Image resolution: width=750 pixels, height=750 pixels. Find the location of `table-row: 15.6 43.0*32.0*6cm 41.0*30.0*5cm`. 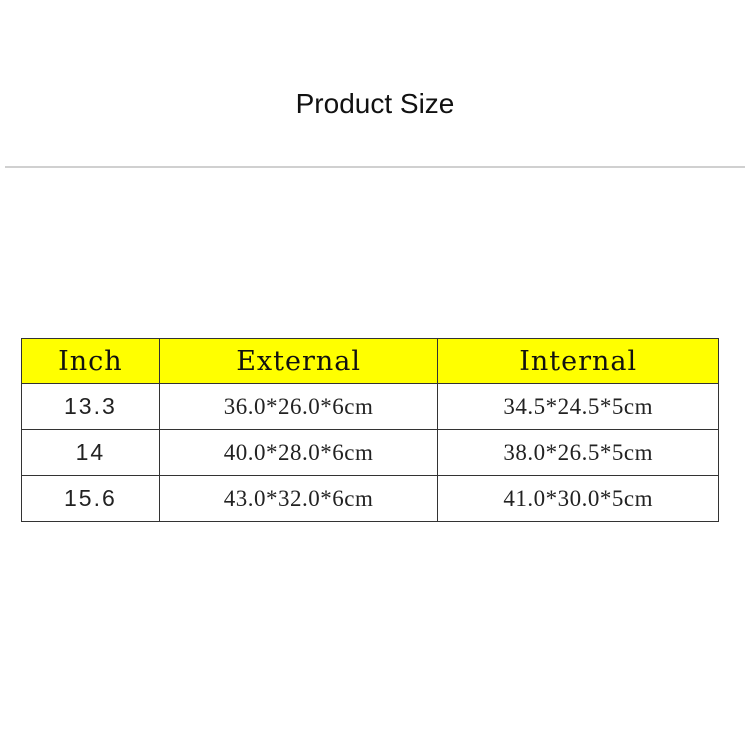

table-row: 15.6 43.0*32.0*6cm 41.0*30.0*5cm is located at coordinates (370, 498).